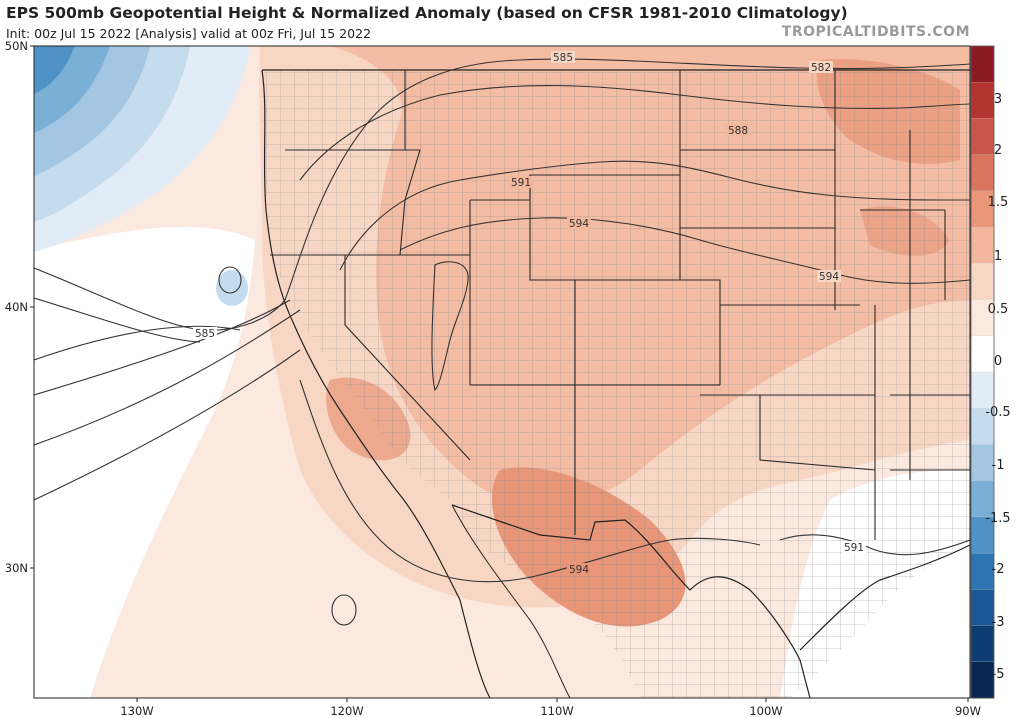 The image size is (1024, 718). What do you see at coordinates (738, 131) in the screenshot?
I see `contour-label-3: 588` at bounding box center [738, 131].